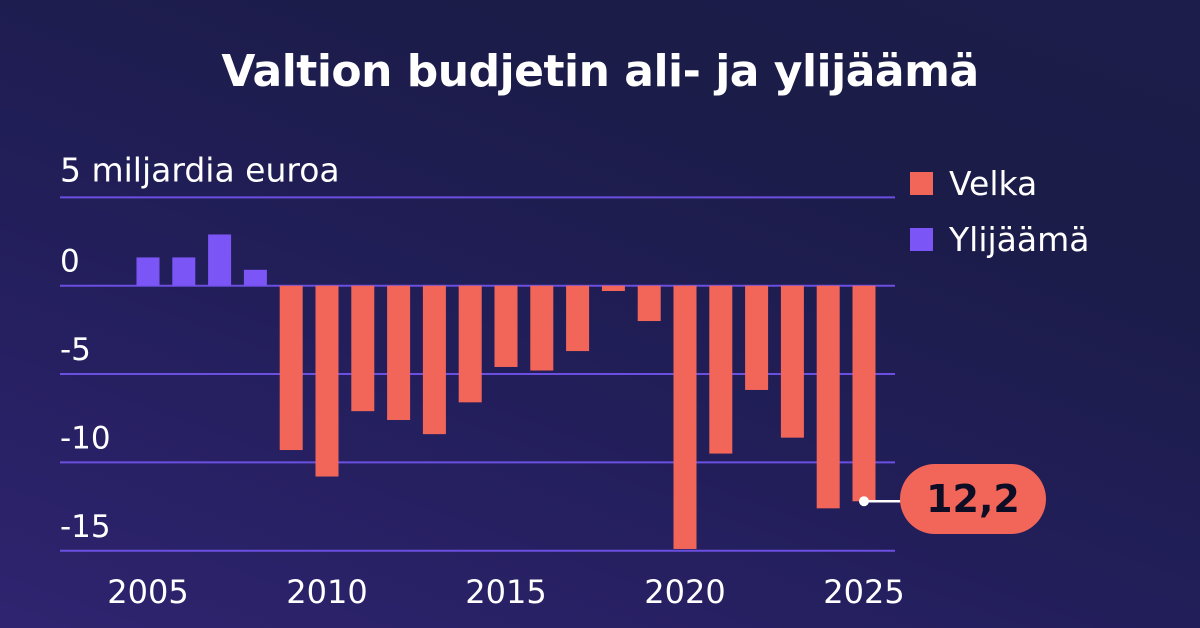 The width and height of the screenshot is (1200, 628). What do you see at coordinates (921, 183) in the screenshot?
I see `velka-swatch` at bounding box center [921, 183].